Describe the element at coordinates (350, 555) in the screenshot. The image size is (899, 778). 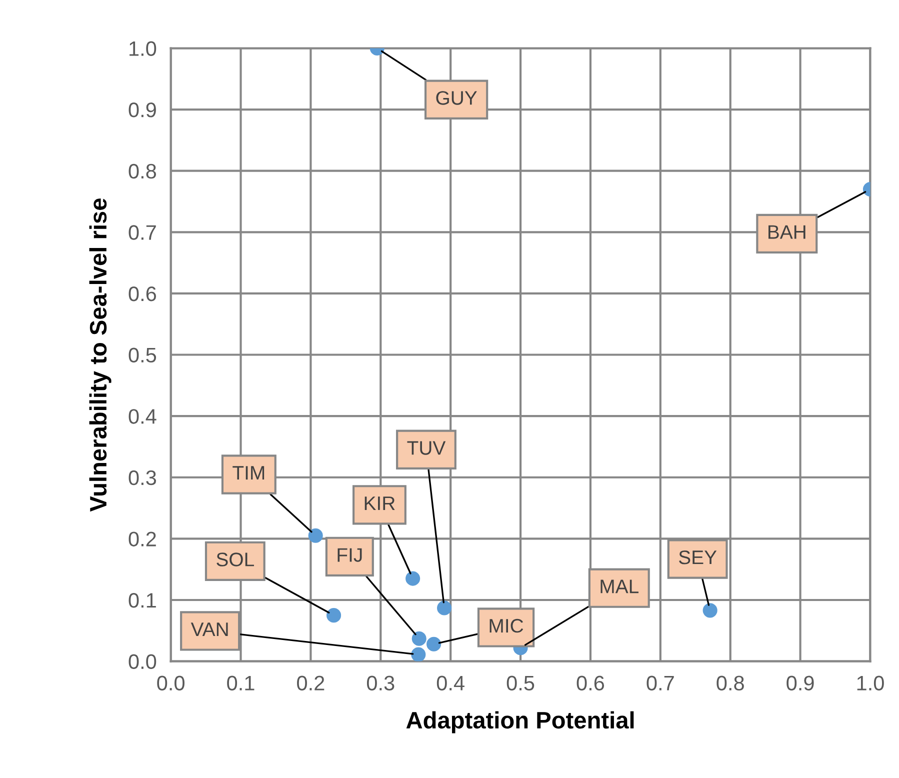
I see `annotation: FIJ` at that location.